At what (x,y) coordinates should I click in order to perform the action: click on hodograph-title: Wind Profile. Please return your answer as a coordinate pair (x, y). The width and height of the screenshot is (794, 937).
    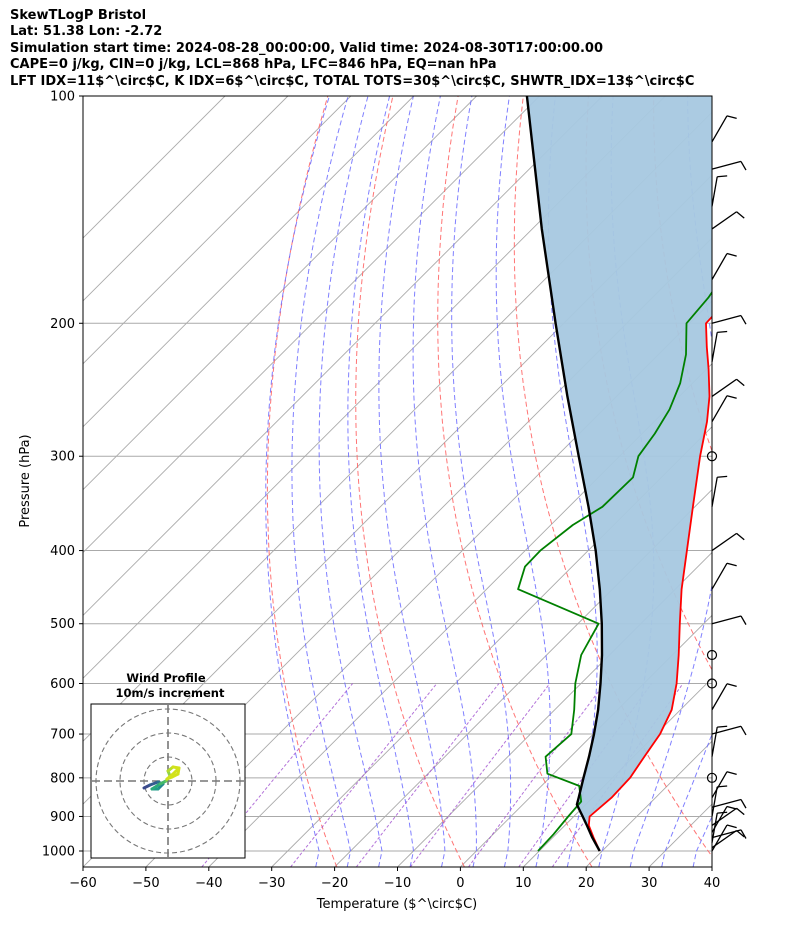
    Looking at the image, I should click on (166, 678).